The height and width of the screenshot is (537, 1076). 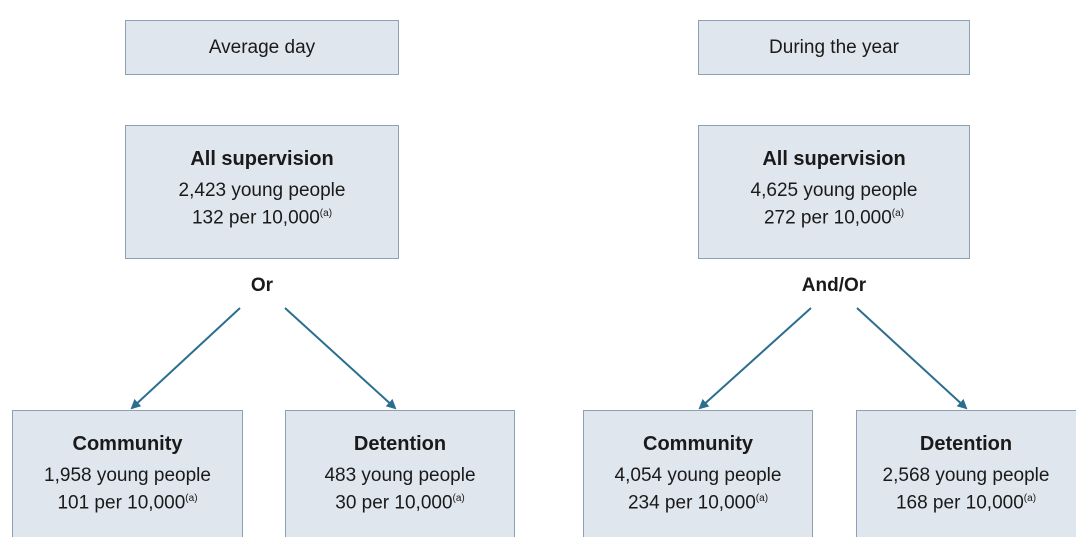 I want to click on node-rate-line: 30 per 10,000(a), so click(x=400, y=500).